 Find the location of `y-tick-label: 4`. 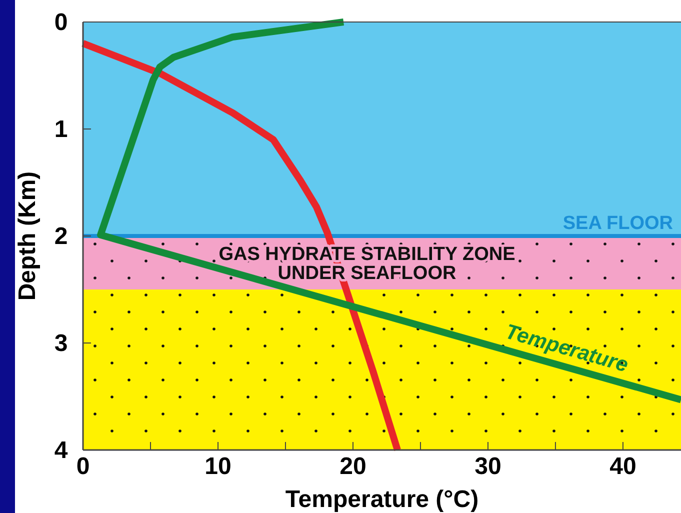

y-tick-label: 4 is located at coordinates (61, 450).